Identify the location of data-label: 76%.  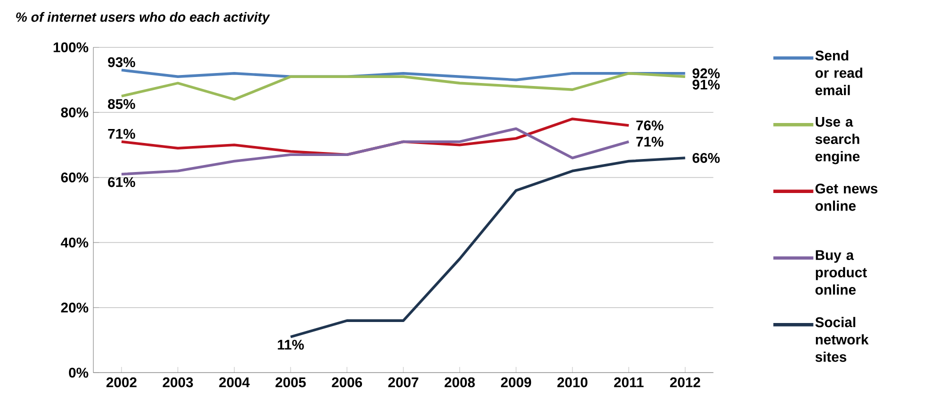
(650, 125).